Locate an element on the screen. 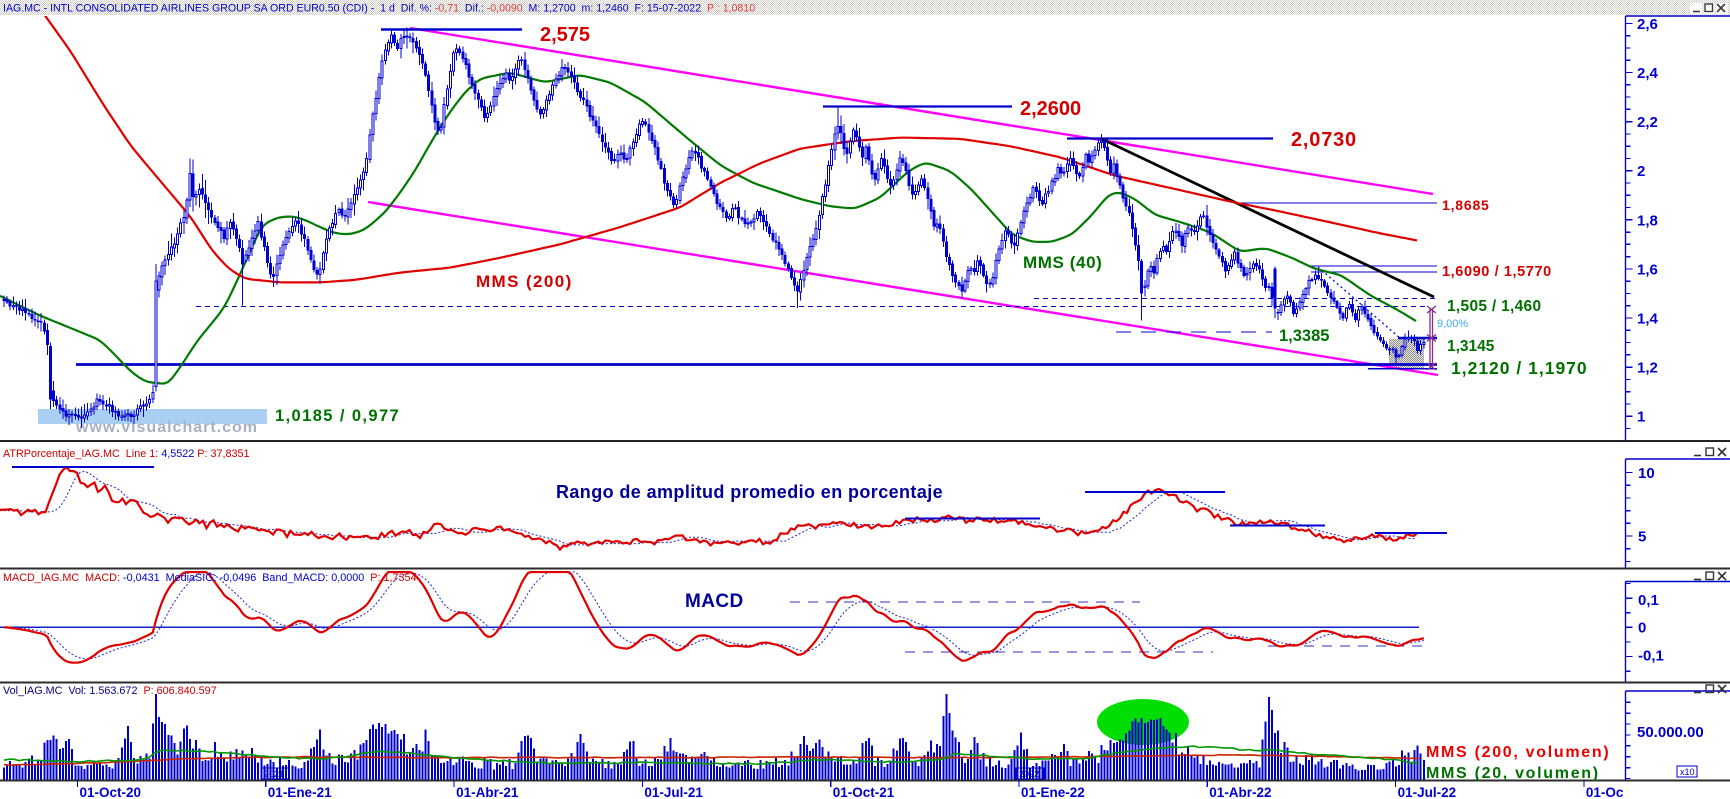 Image resolution: width=1730 pixels, height=799 pixels. svg-text: 1,2 is located at coordinates (1647, 368).